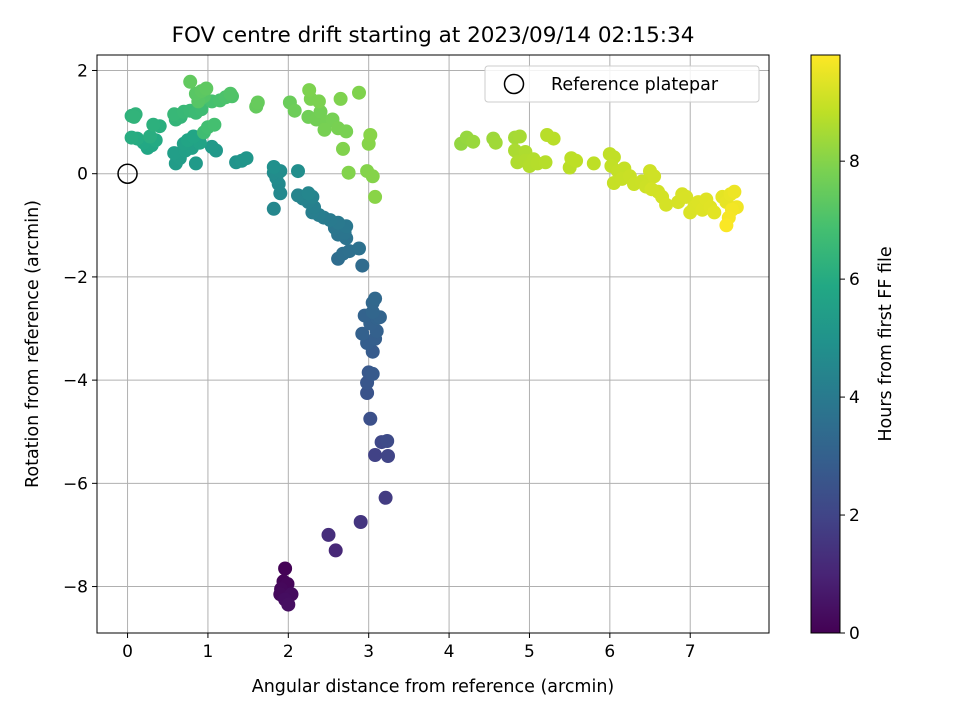 This screenshot has height=720, width=960. What do you see at coordinates (82, 175) in the screenshot?
I see `y-tick-label: 0` at bounding box center [82, 175].